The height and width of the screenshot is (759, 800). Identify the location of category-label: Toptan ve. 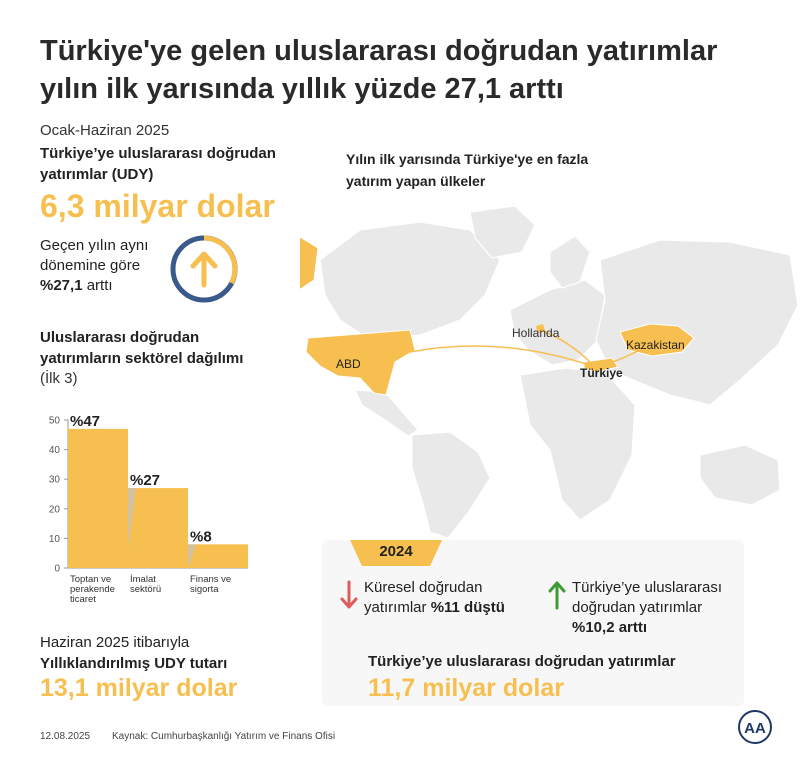
(90, 579).